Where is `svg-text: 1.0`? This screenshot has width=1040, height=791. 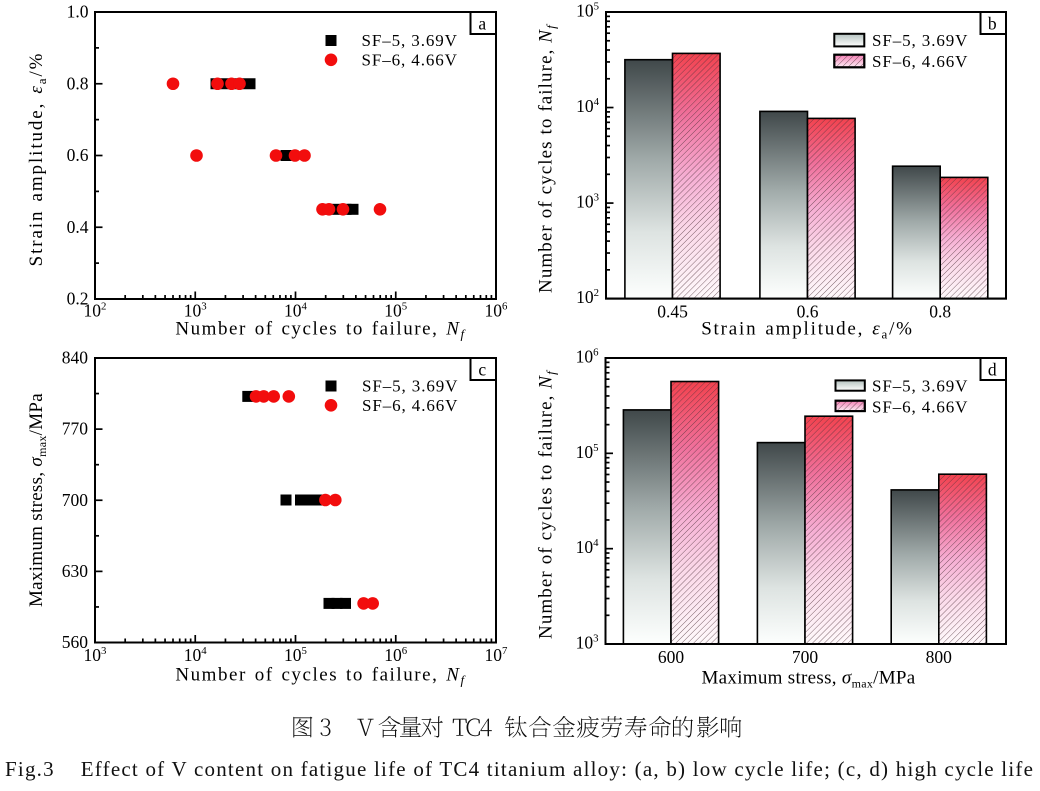
svg-text: 1.0 is located at coordinates (78, 12).